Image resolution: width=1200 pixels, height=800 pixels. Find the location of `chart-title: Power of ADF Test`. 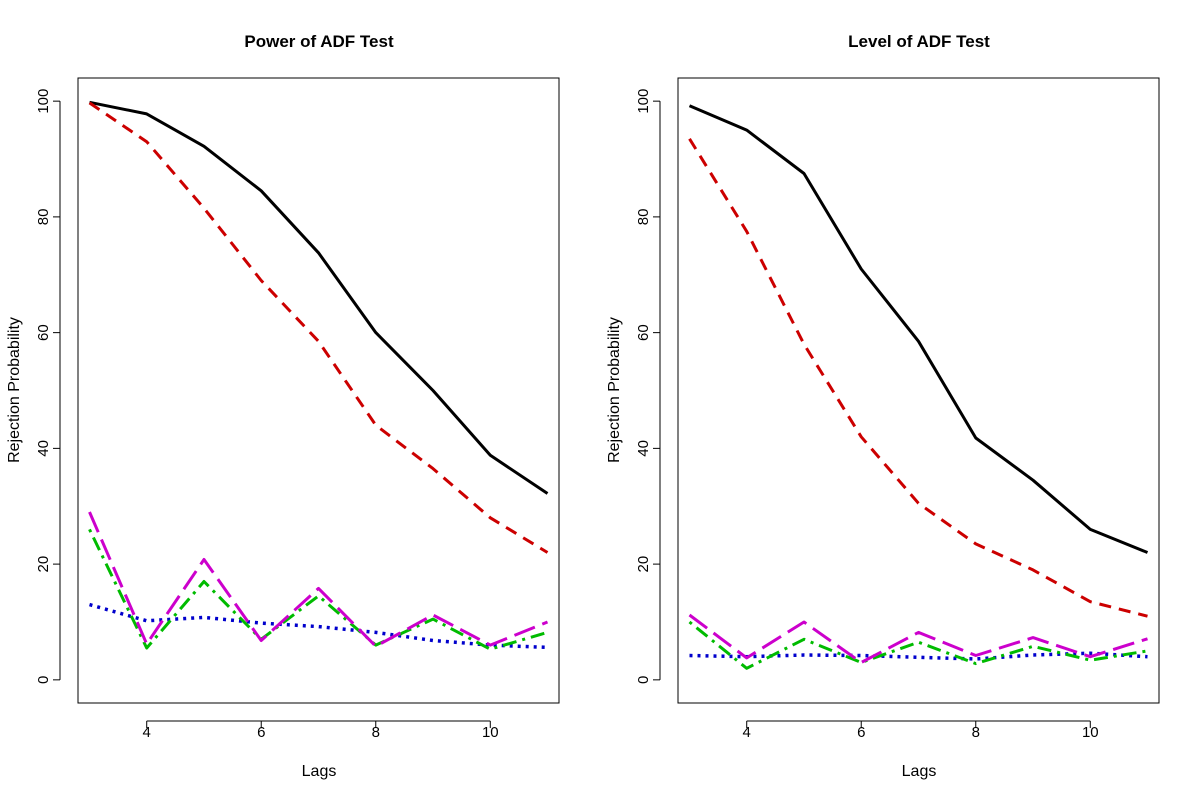

chart-title: Power of ADF Test is located at coordinates (319, 41).